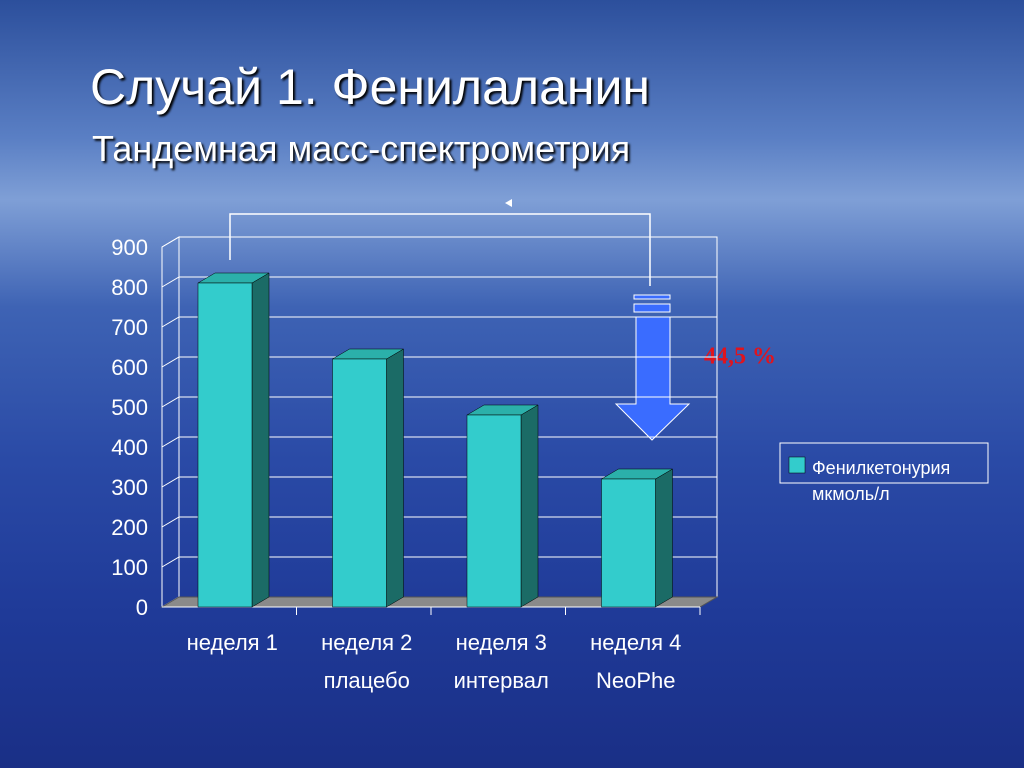 The image size is (1024, 768). Describe the element at coordinates (636, 680) in the screenshot. I see `x-tick-label: NeoPhe` at that location.